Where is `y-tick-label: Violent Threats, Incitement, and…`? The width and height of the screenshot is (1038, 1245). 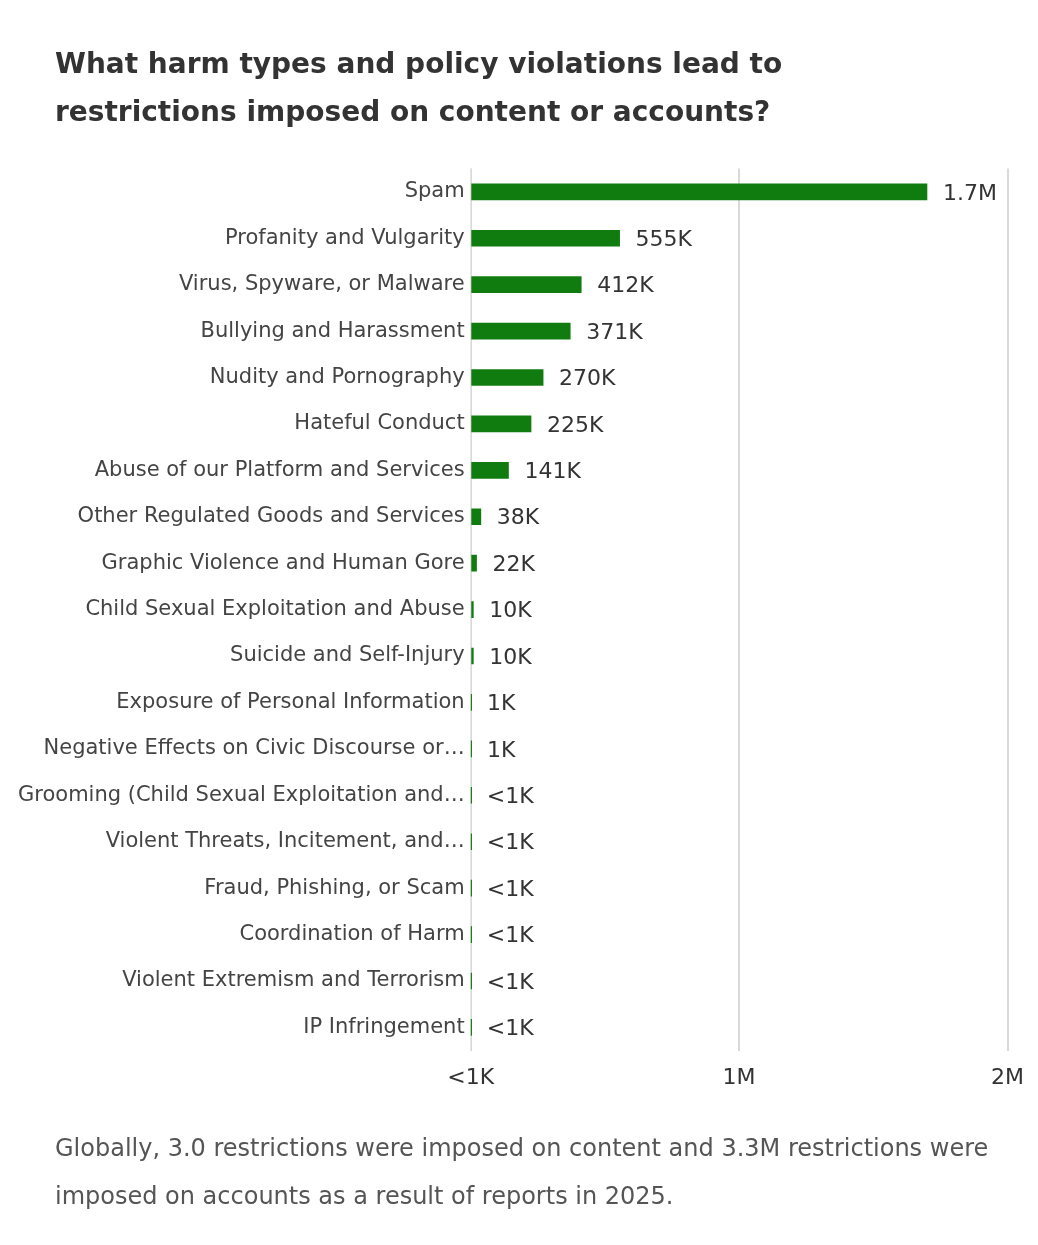 y-tick-label: Violent Threats, Incitement, and… is located at coordinates (285, 840).